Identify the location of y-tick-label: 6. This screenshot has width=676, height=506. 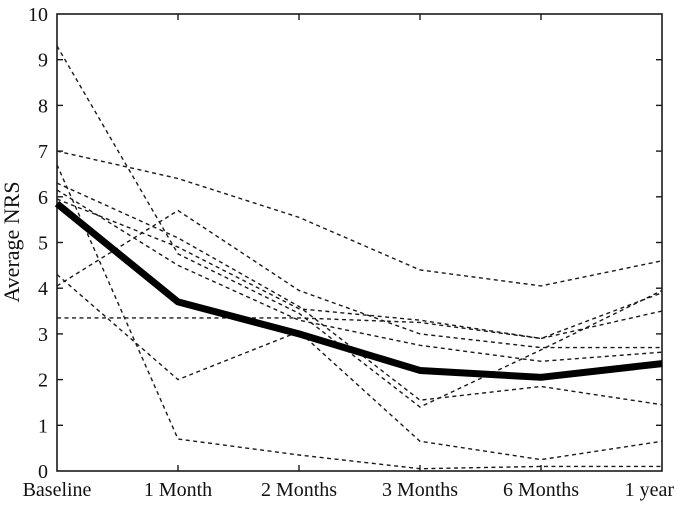
(43, 198).